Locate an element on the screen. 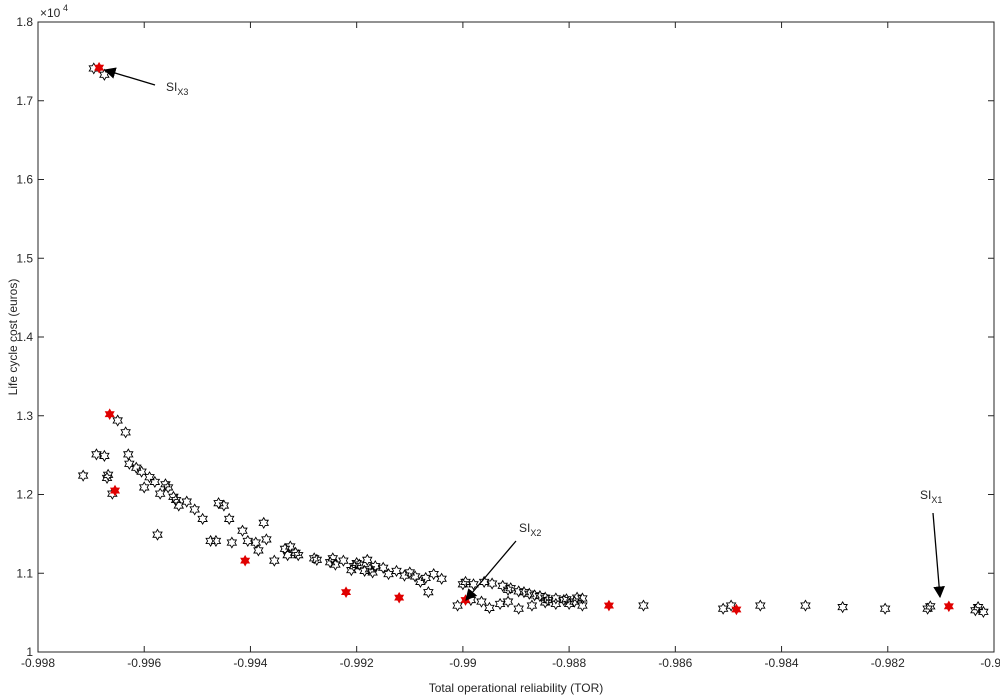  y-tick-label: 1.6 is located at coordinates (24, 180).